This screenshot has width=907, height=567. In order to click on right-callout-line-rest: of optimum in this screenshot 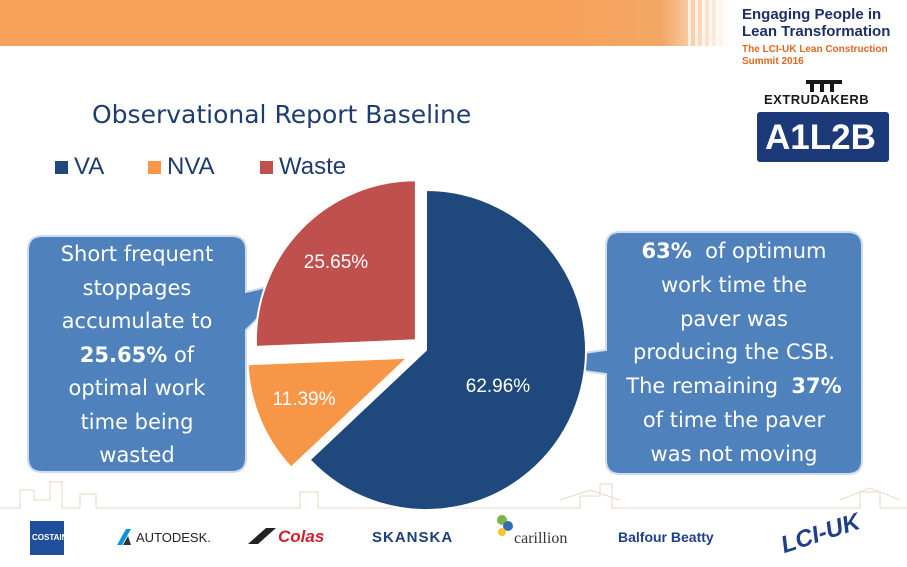, I will do `click(759, 251)`.